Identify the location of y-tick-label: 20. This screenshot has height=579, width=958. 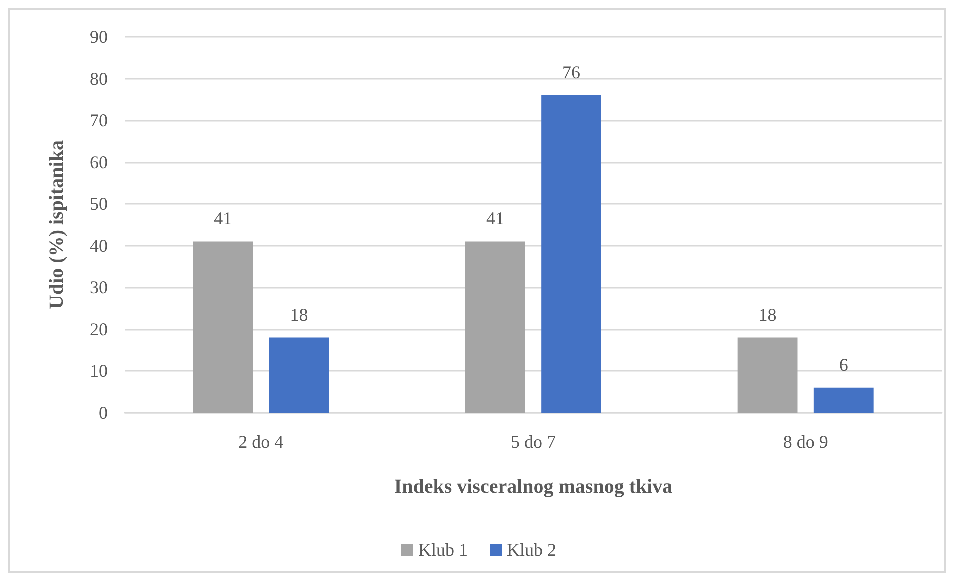
(99, 329).